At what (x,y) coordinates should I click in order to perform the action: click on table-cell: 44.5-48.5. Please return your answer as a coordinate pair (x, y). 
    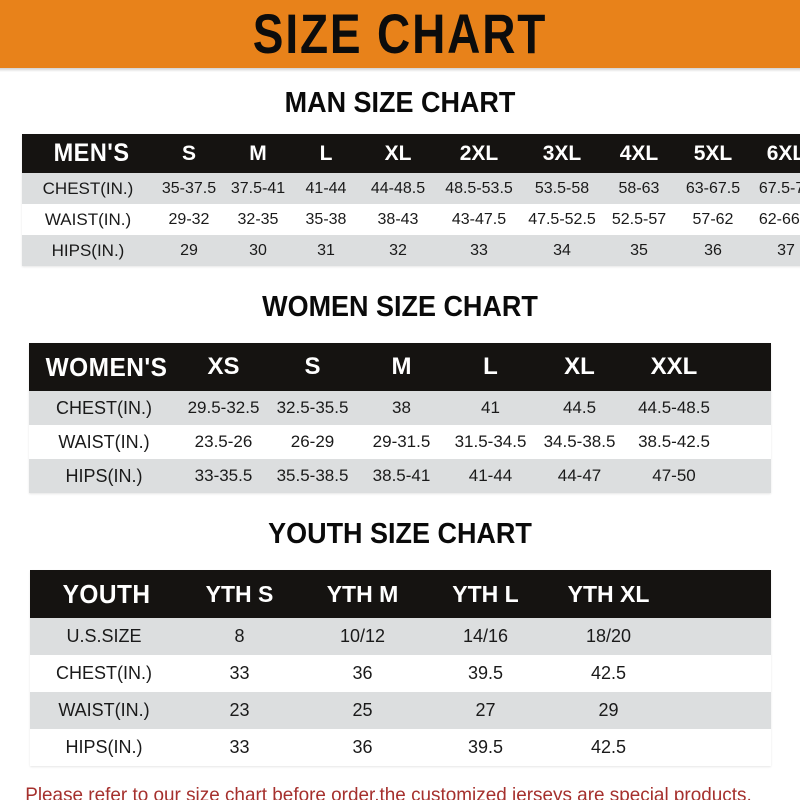
    Looking at the image, I should click on (674, 407).